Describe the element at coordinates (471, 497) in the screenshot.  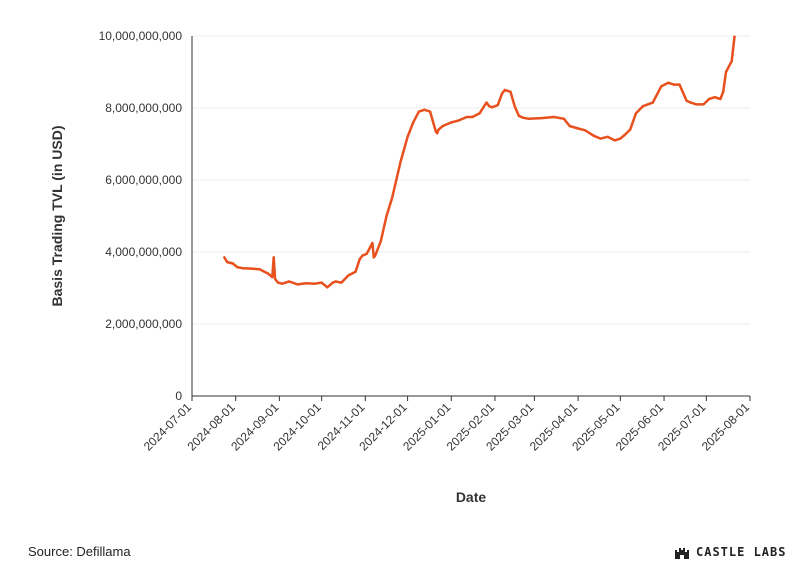
I see `x-axis-title: Date` at that location.